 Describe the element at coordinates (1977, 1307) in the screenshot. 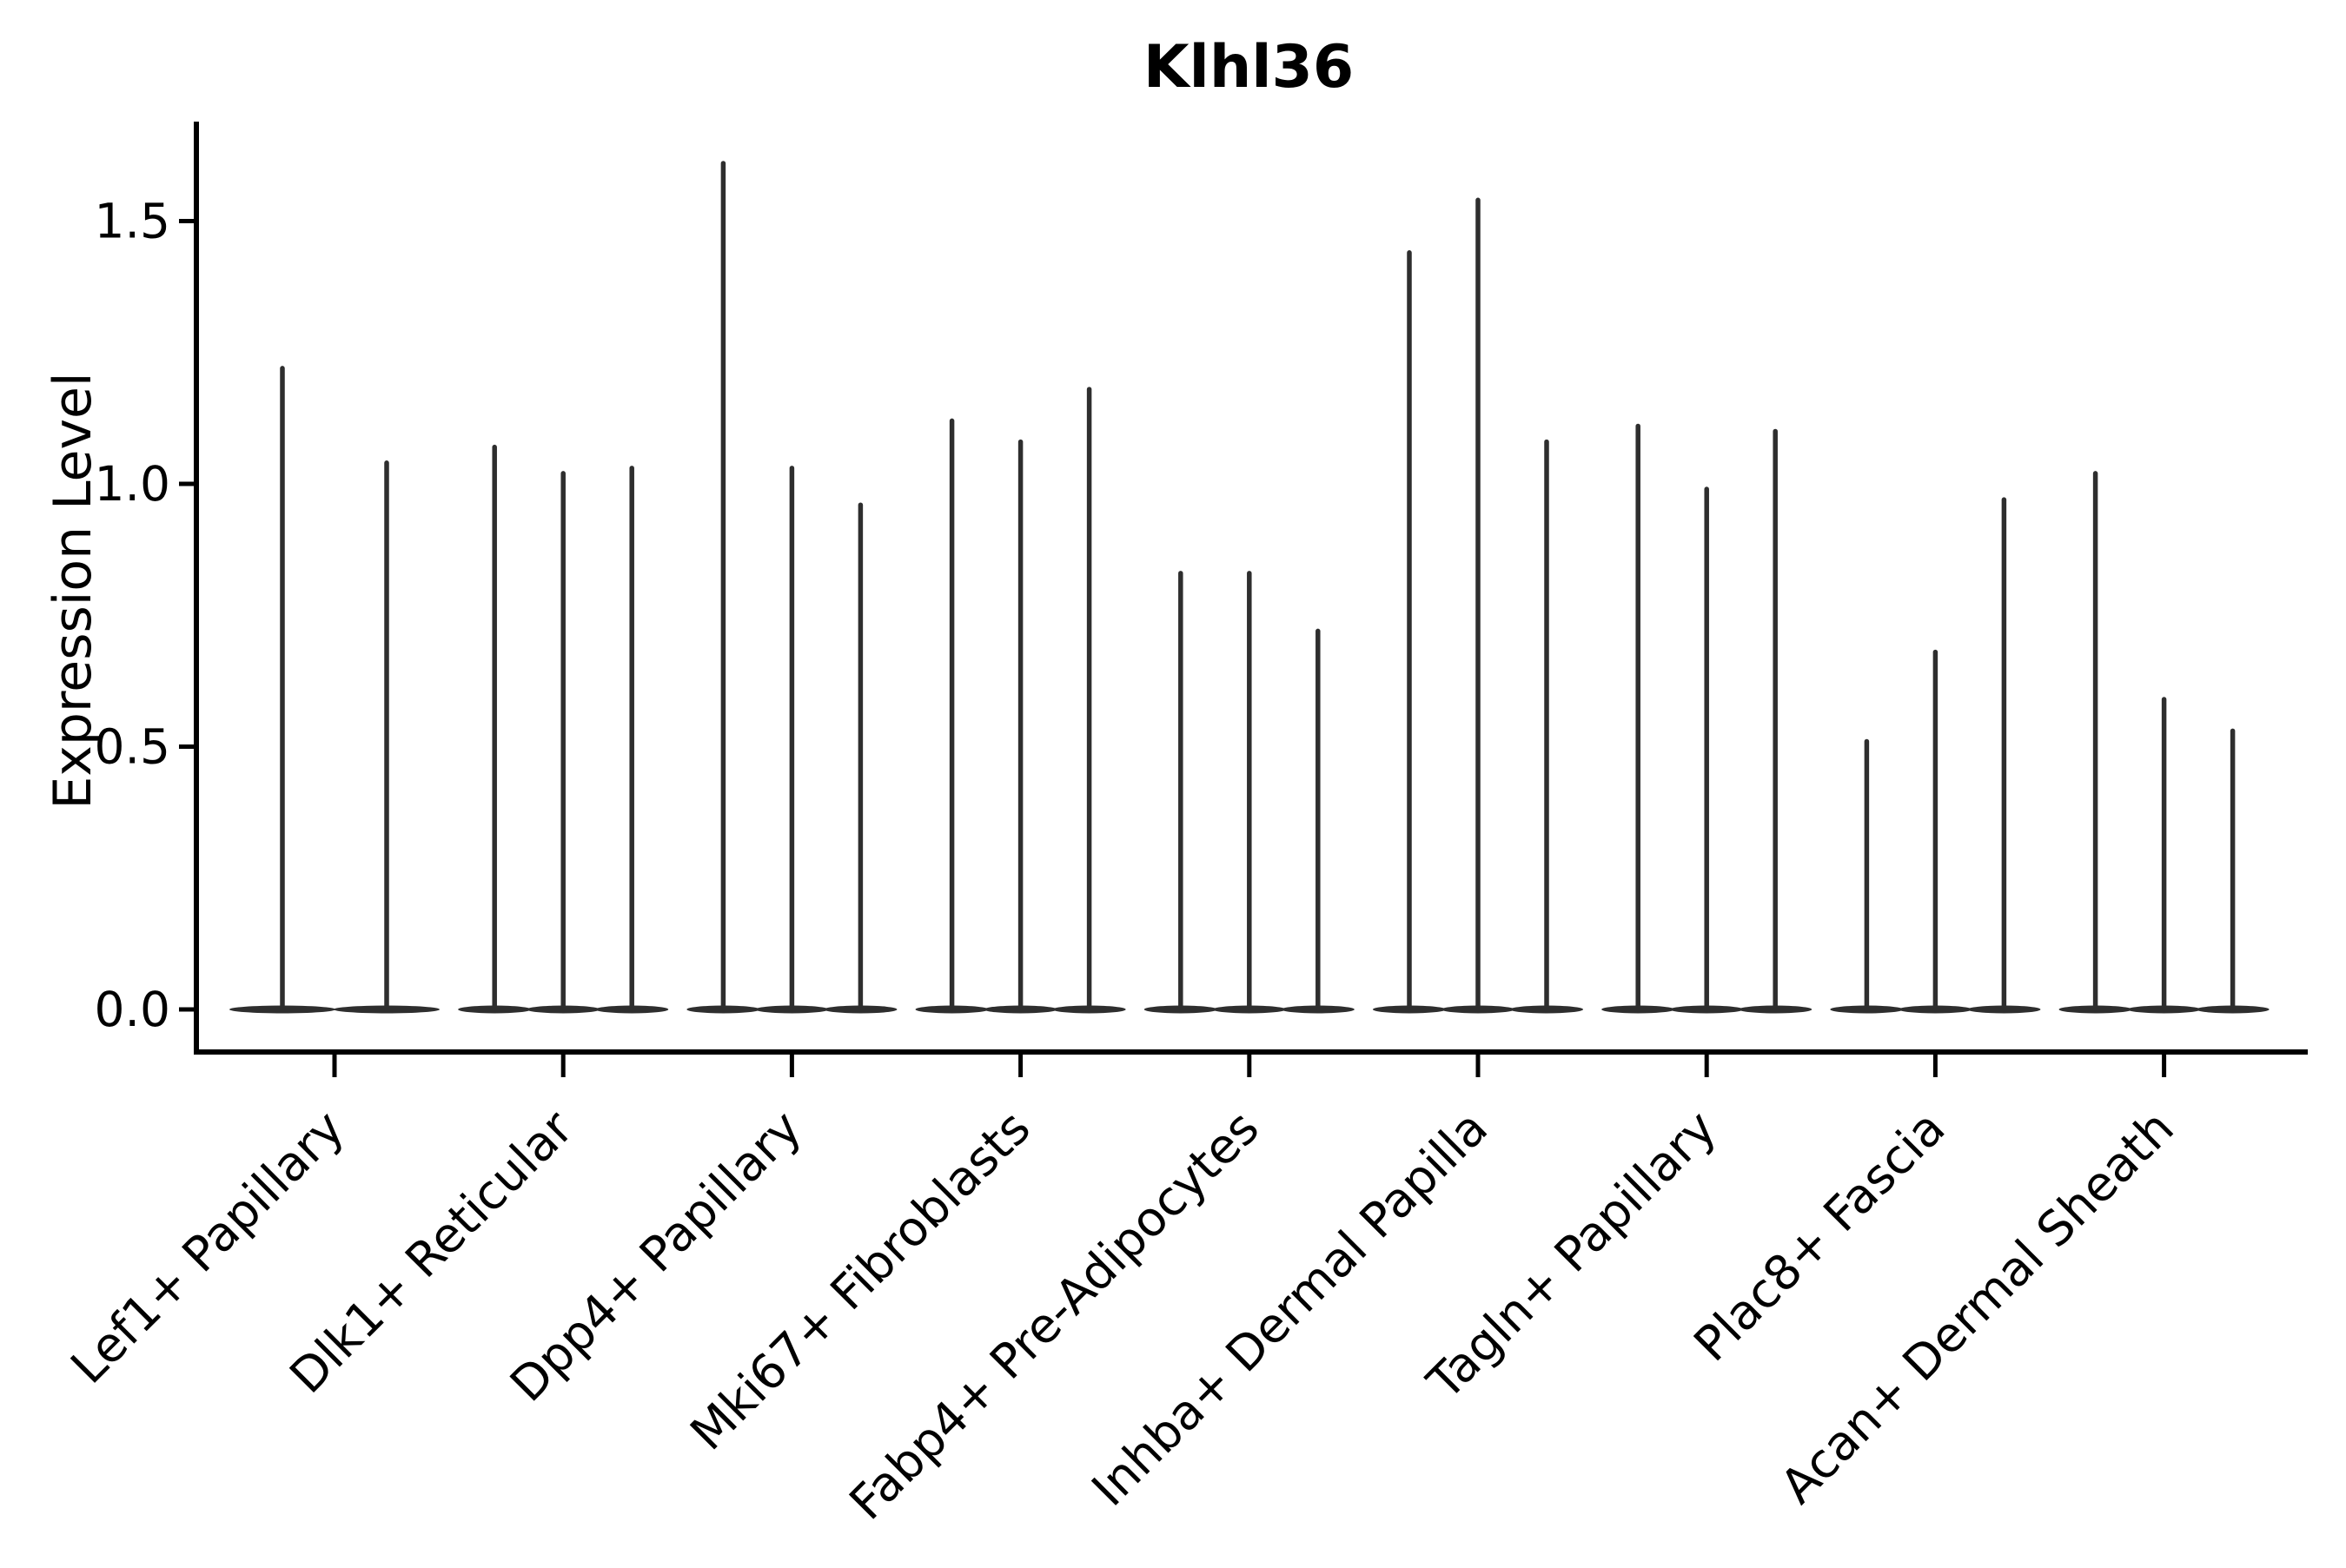

I see `x-tick-label: Acan+ Dermal Sheath` at that location.